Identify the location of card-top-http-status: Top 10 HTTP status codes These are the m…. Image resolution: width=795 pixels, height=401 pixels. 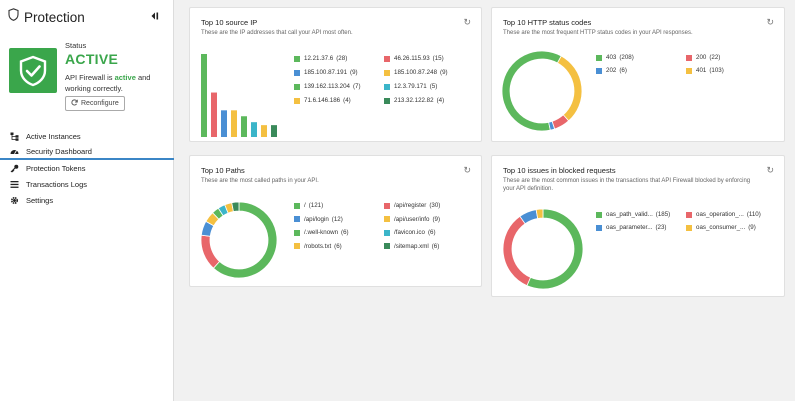
(638, 74).